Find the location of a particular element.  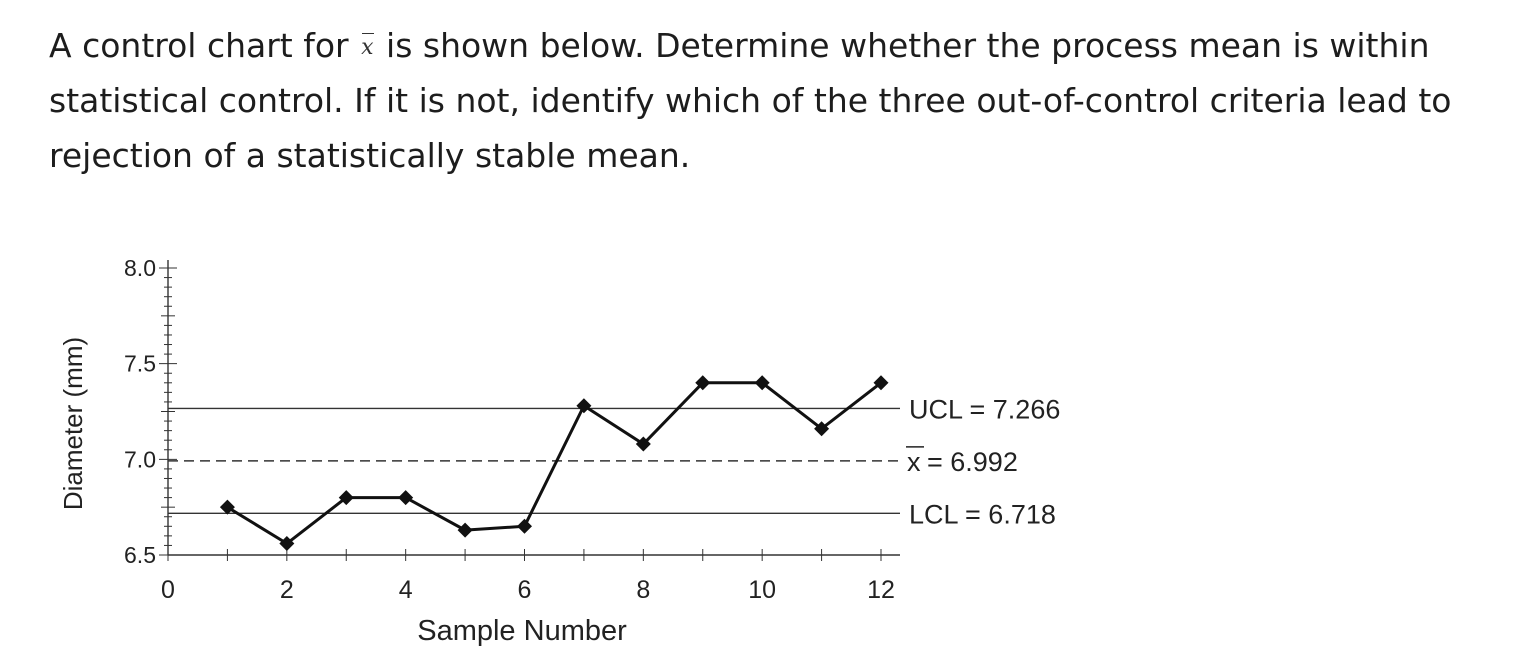

x-tick-label: 10 is located at coordinates (762, 590).